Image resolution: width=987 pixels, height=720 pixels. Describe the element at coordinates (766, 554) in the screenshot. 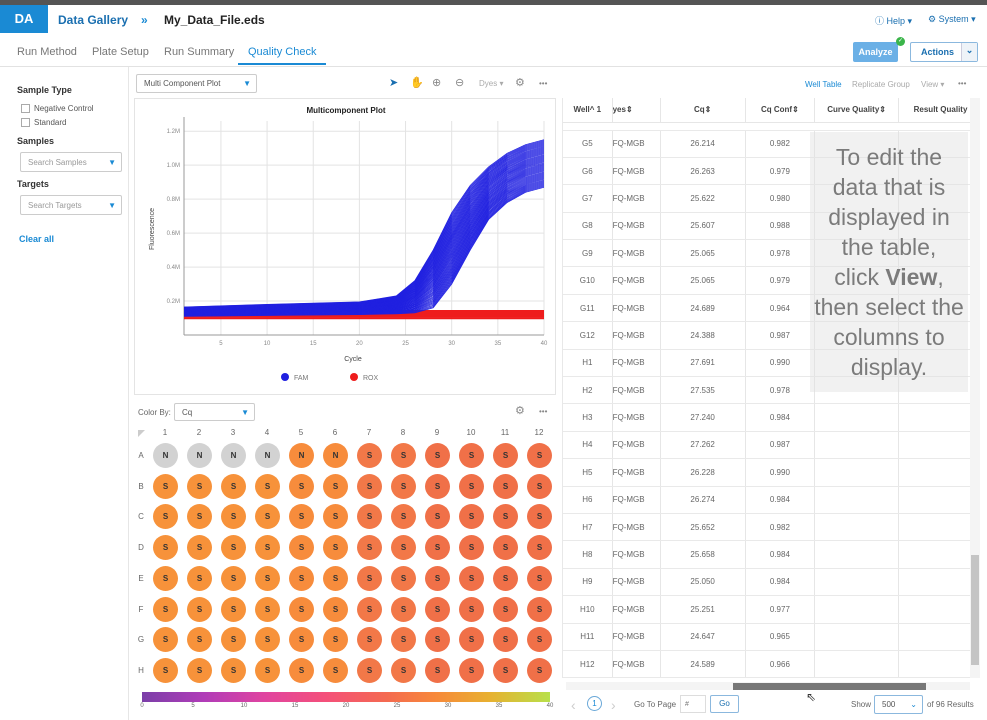

I see `table-row: H8 FQ-MGB 25.658 0.984` at that location.